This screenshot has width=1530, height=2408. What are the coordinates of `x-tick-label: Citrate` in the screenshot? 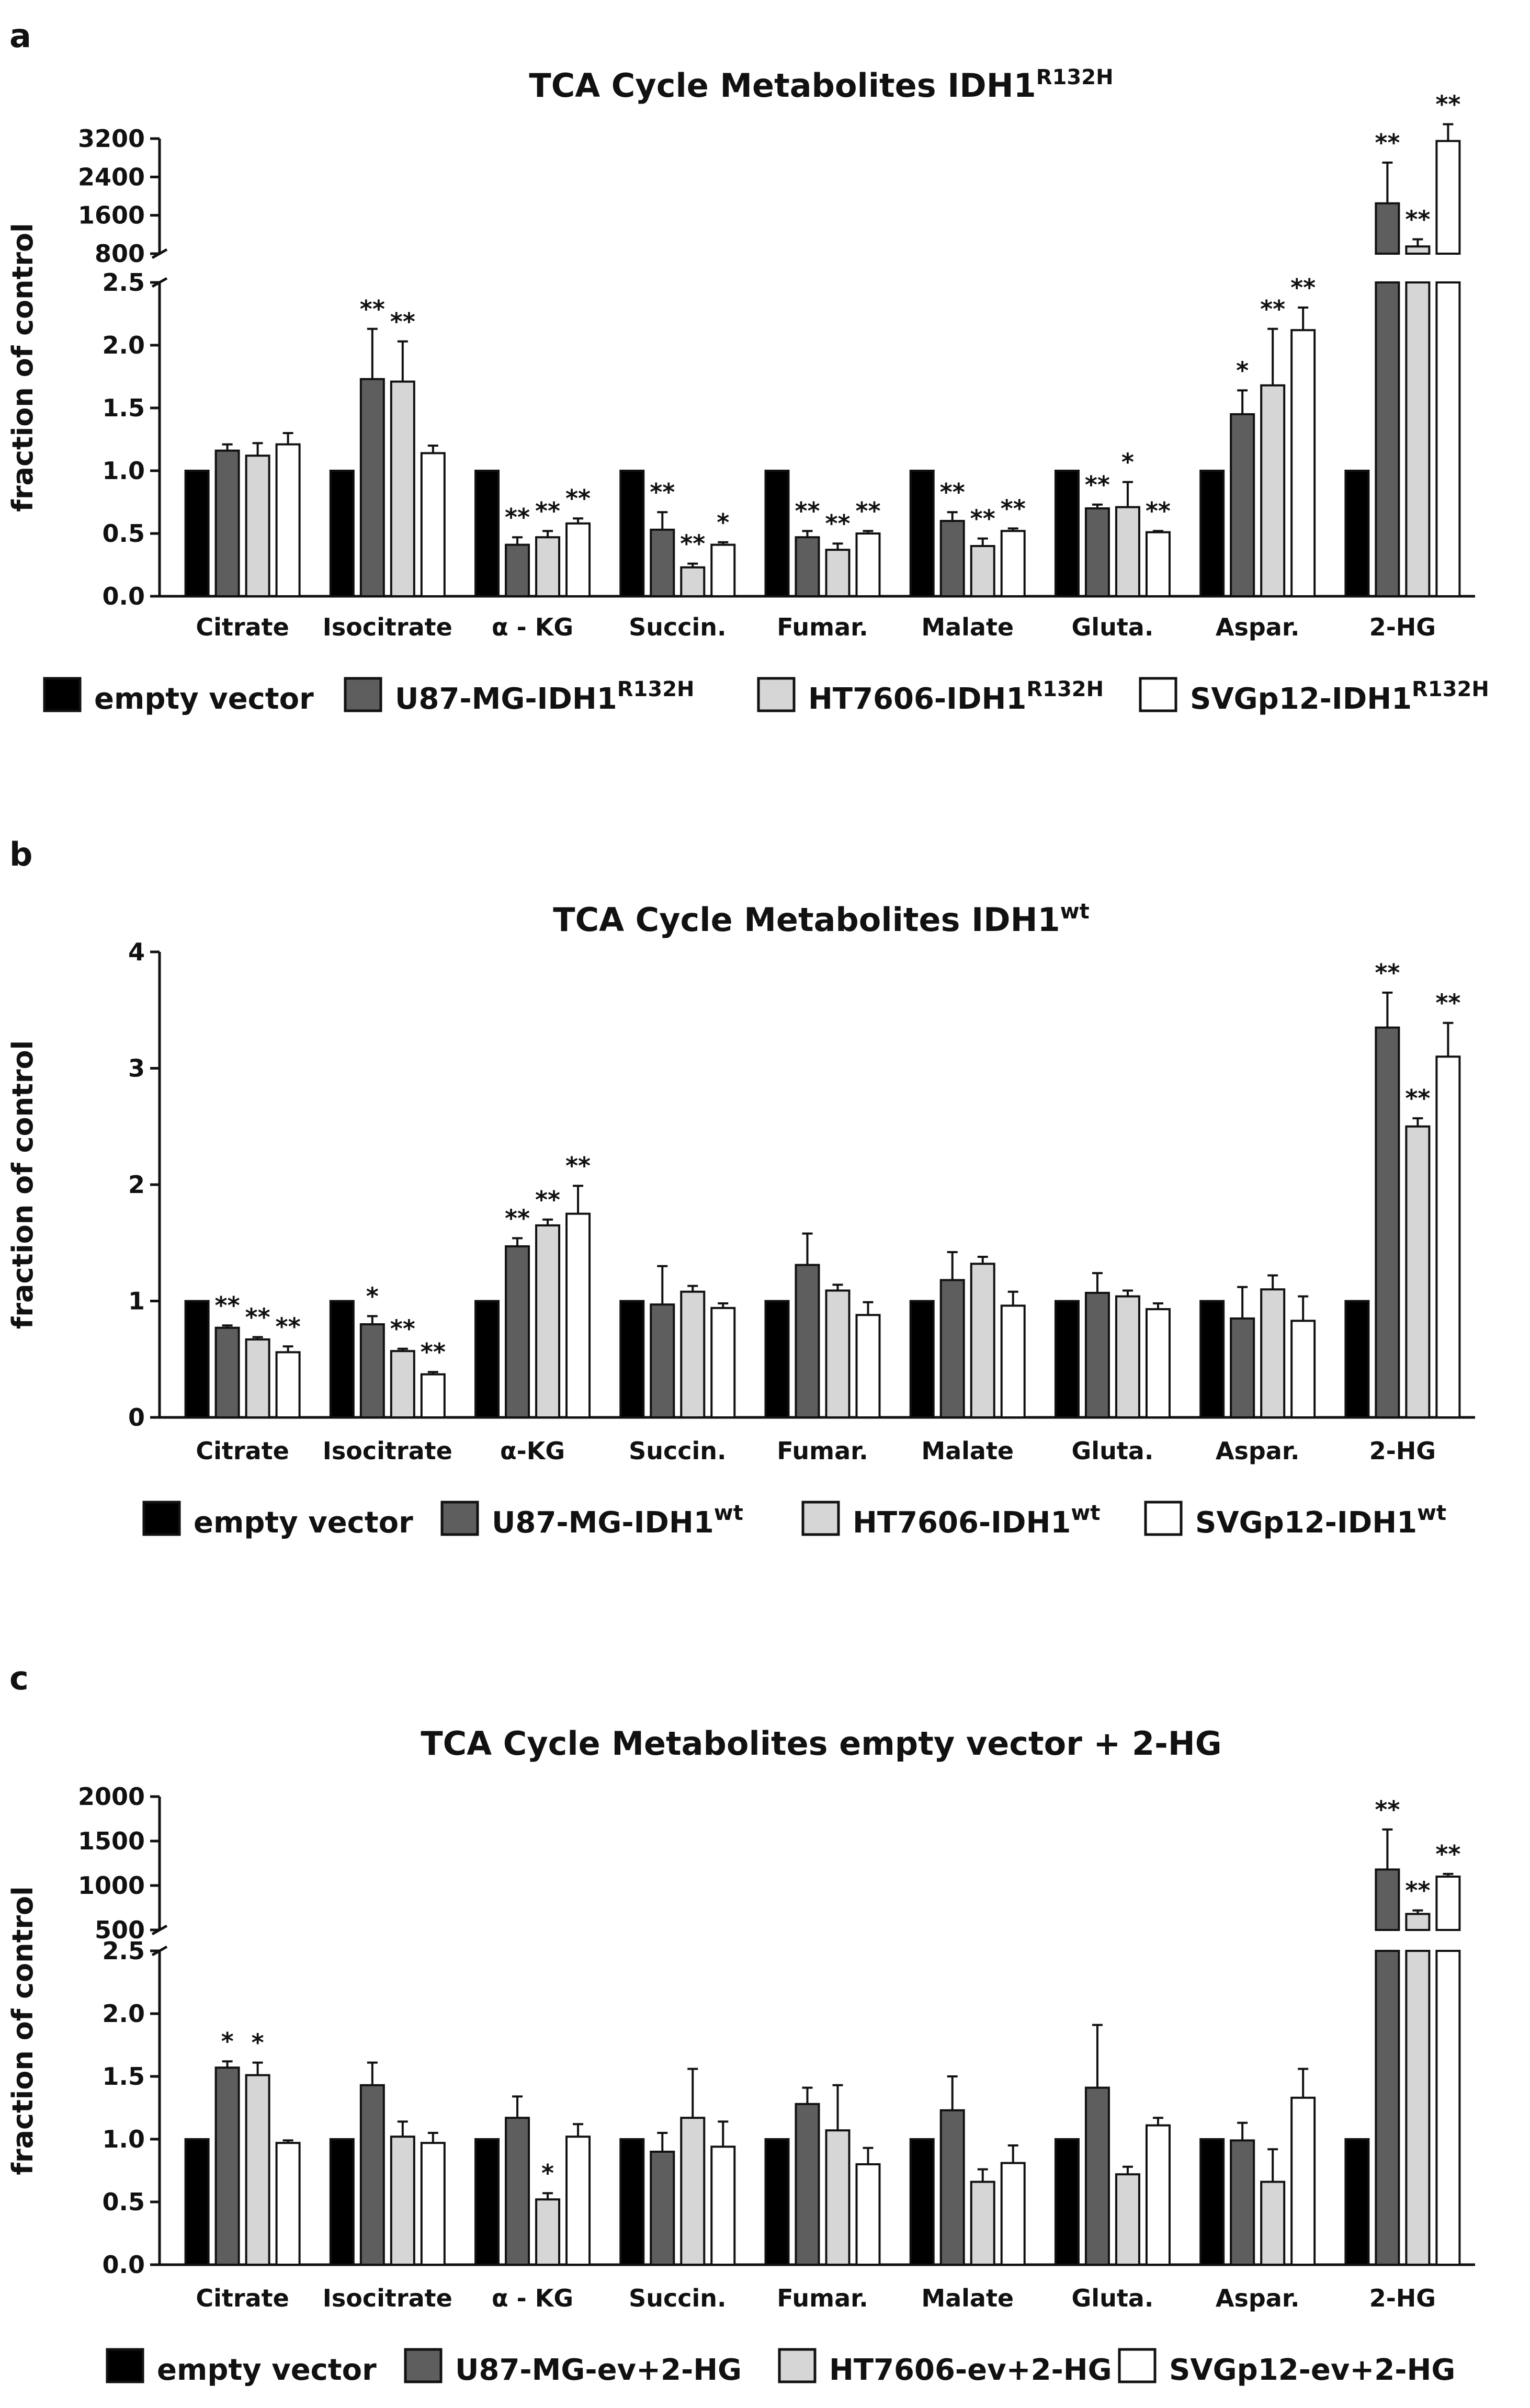 It's located at (243, 627).